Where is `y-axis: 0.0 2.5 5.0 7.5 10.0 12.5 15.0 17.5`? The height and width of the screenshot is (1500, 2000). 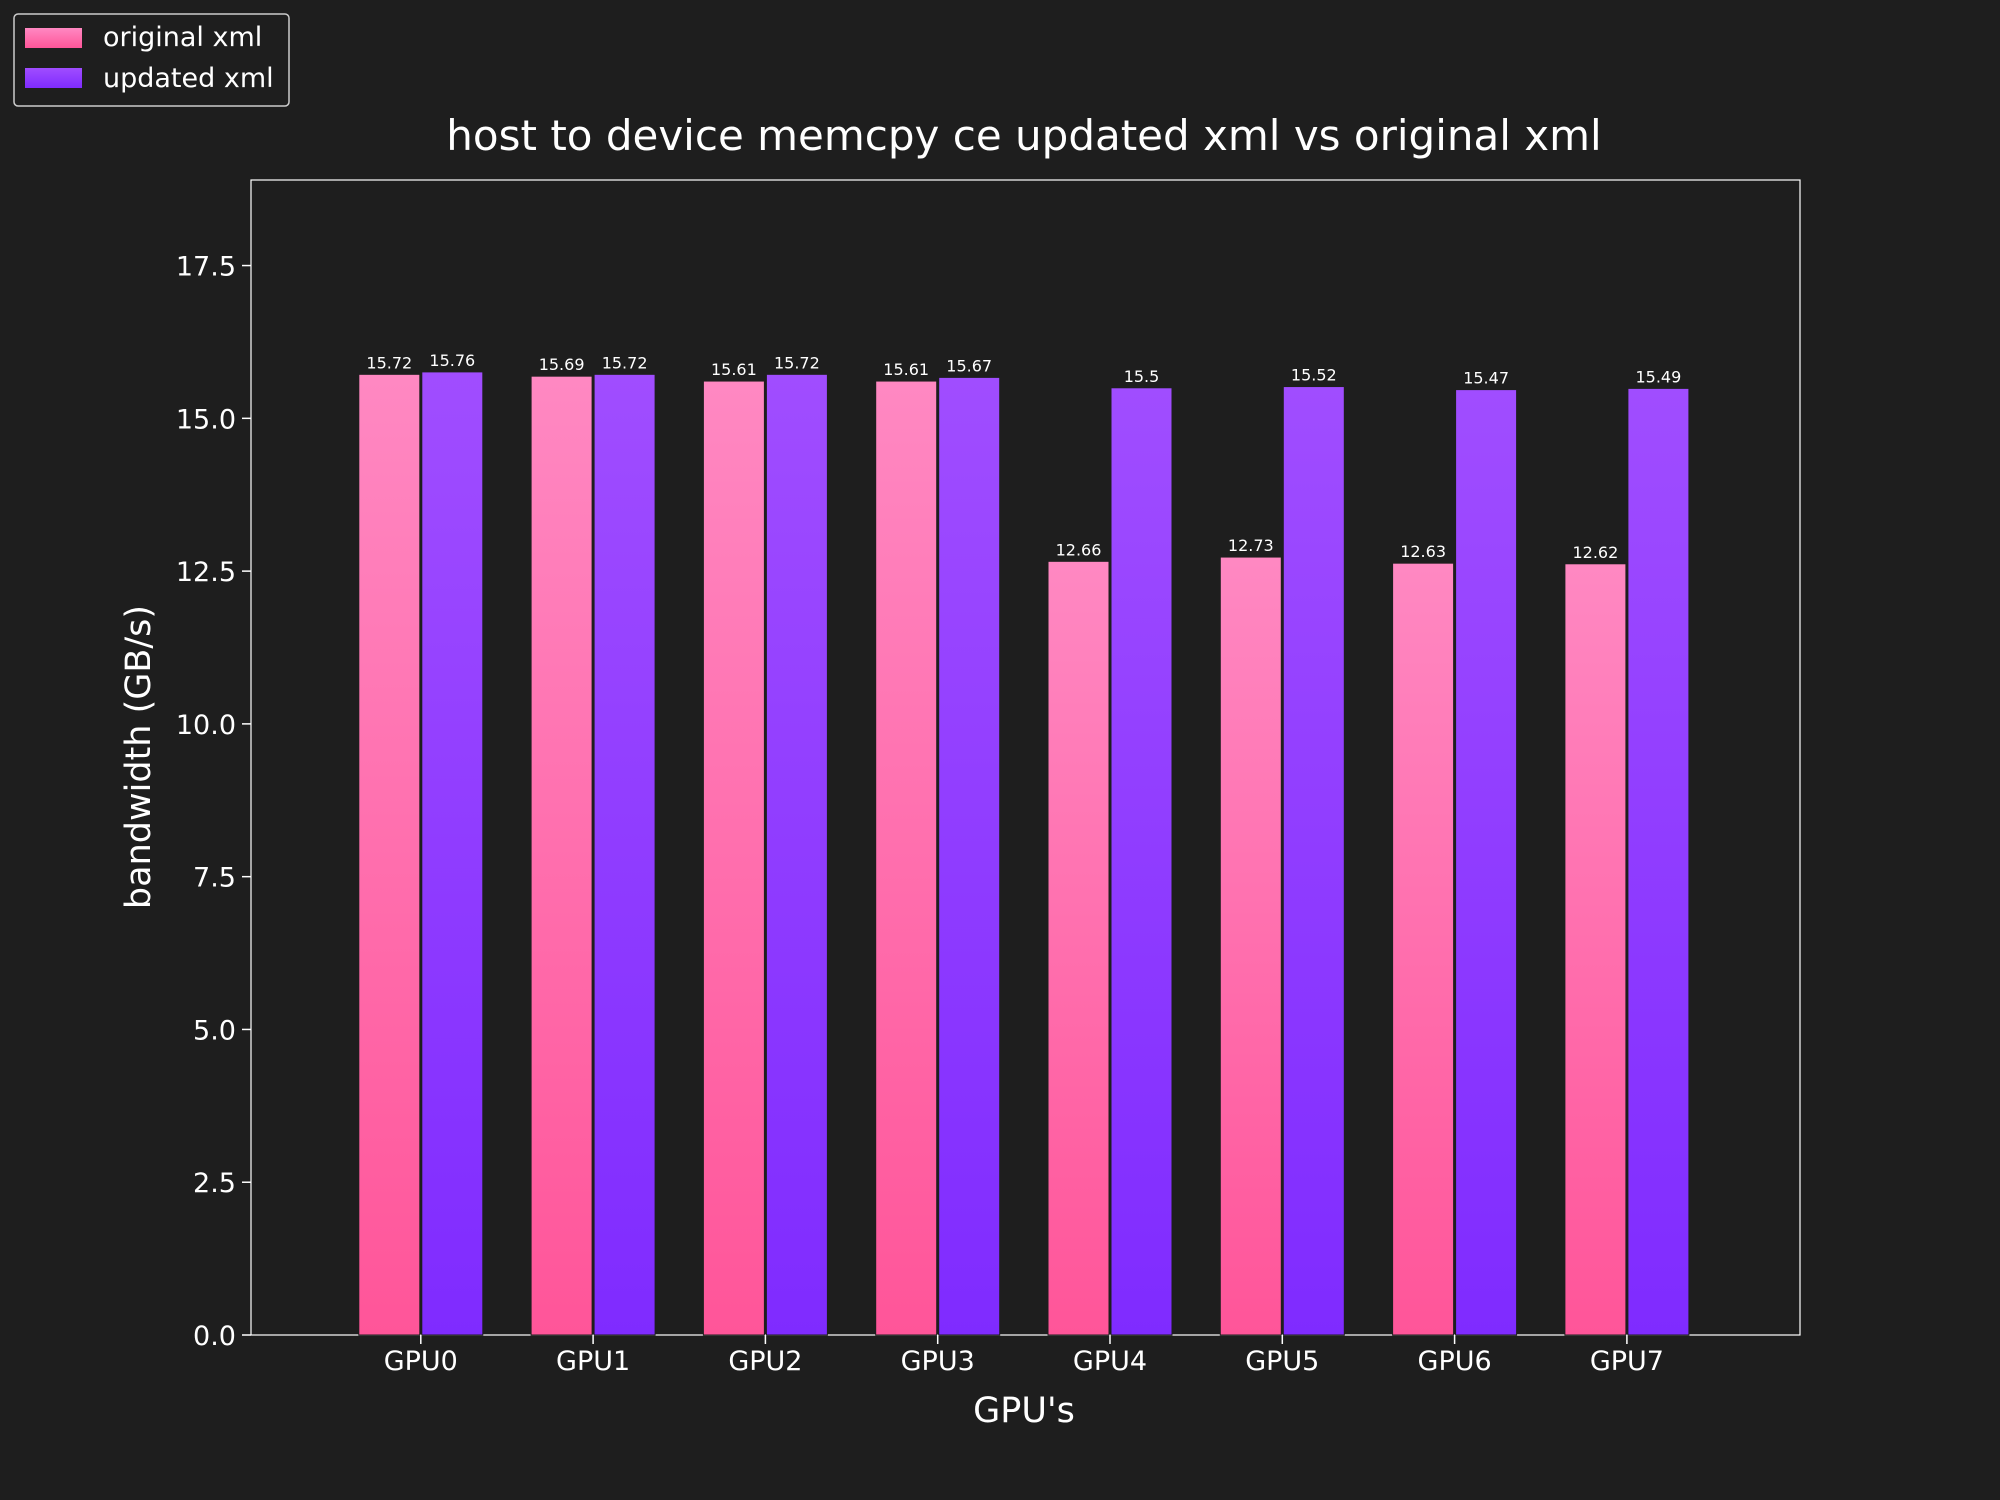 y-axis: 0.0 2.5 5.0 7.5 10.0 12.5 15.0 17.5 is located at coordinates (213, 802).